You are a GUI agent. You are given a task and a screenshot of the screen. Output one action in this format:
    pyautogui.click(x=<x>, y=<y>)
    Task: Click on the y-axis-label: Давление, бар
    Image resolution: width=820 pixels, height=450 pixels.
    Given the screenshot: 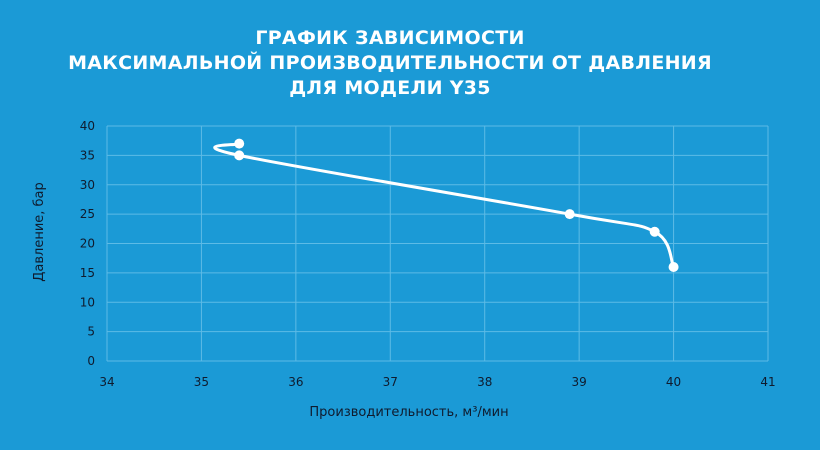 What is the action you would take?
    pyautogui.click(x=39, y=232)
    